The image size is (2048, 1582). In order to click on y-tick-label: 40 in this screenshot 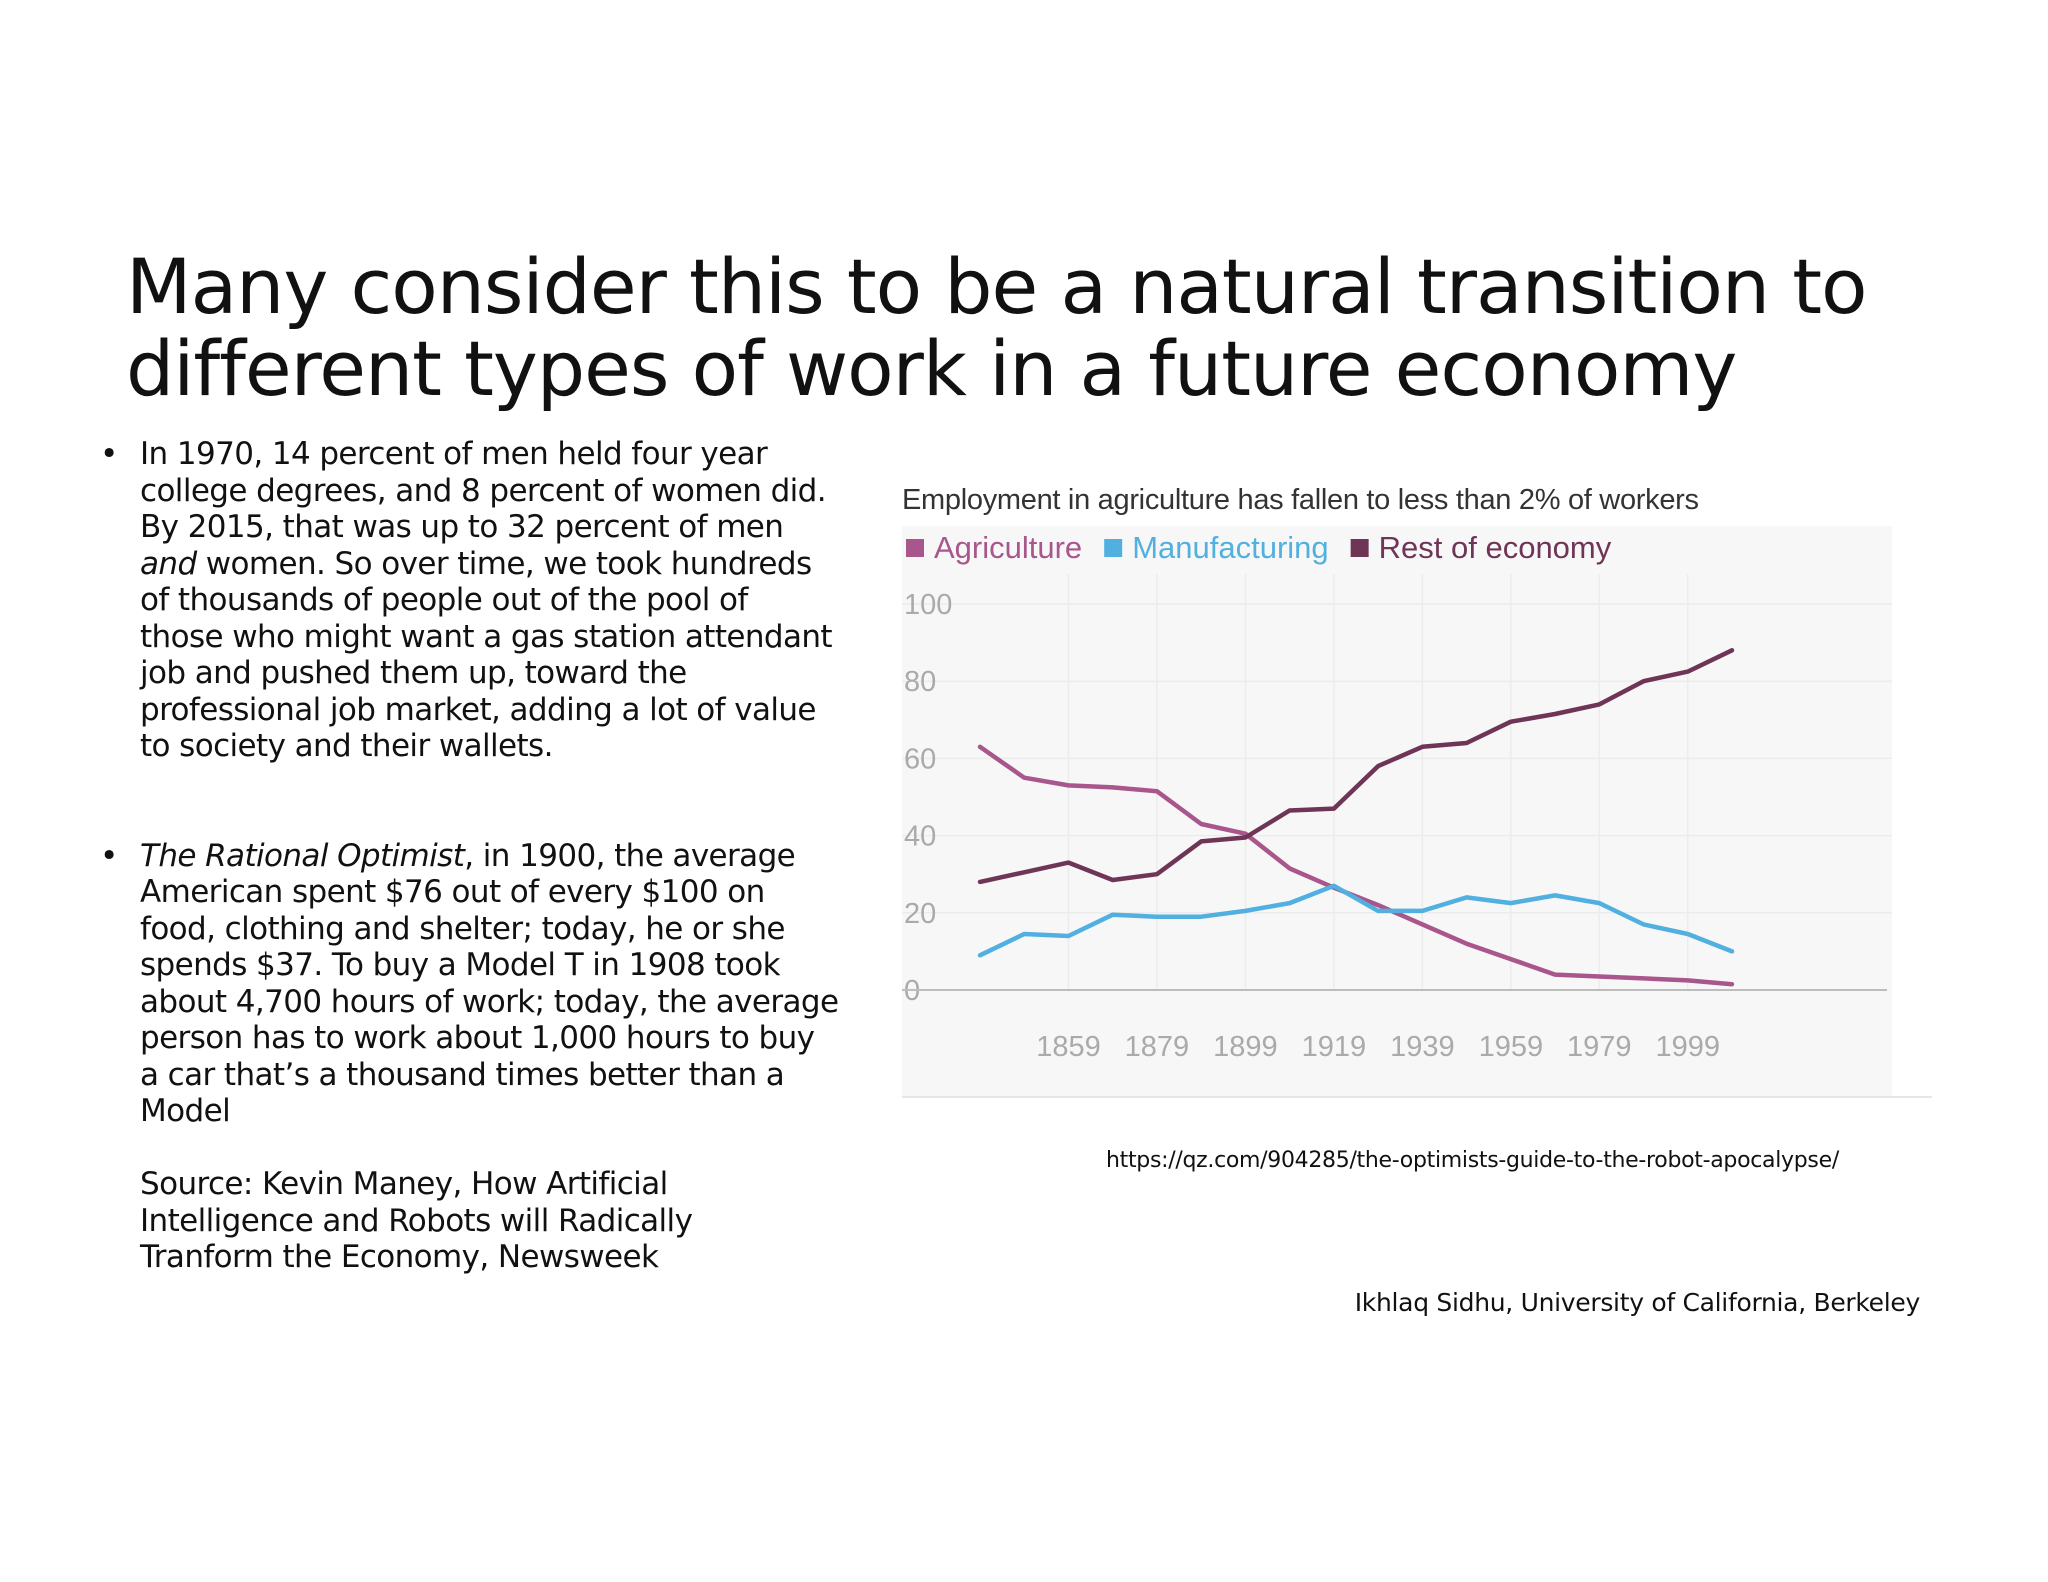, I will do `click(920, 837)`.